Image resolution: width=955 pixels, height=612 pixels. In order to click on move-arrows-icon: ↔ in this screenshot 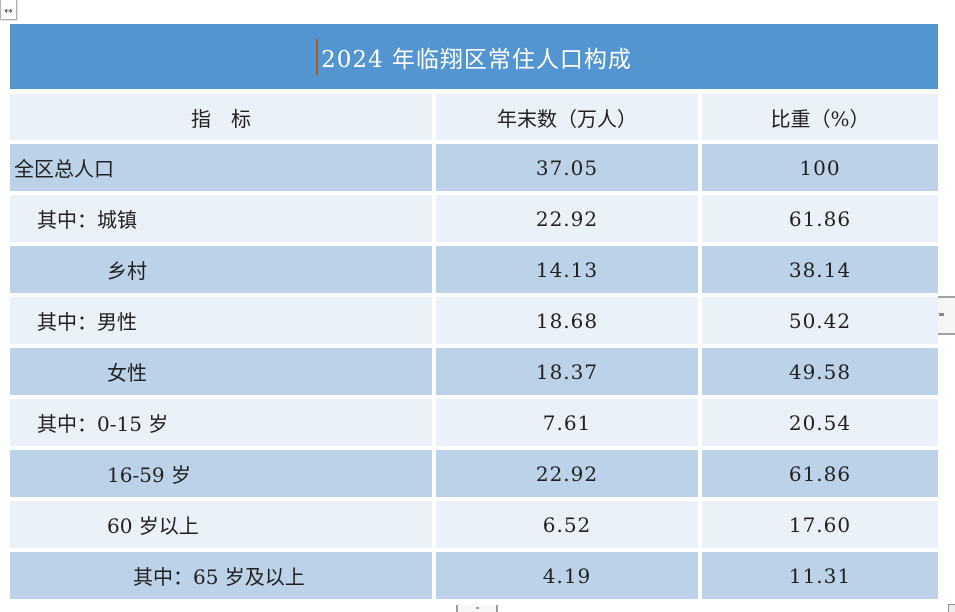, I will do `click(8, 11)`.